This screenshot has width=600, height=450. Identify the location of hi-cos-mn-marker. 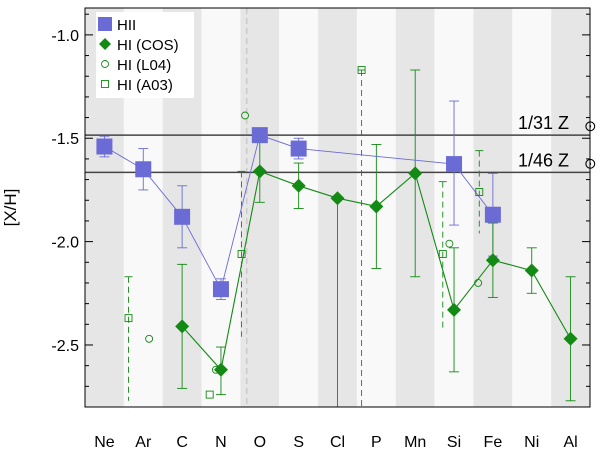
(415, 173).